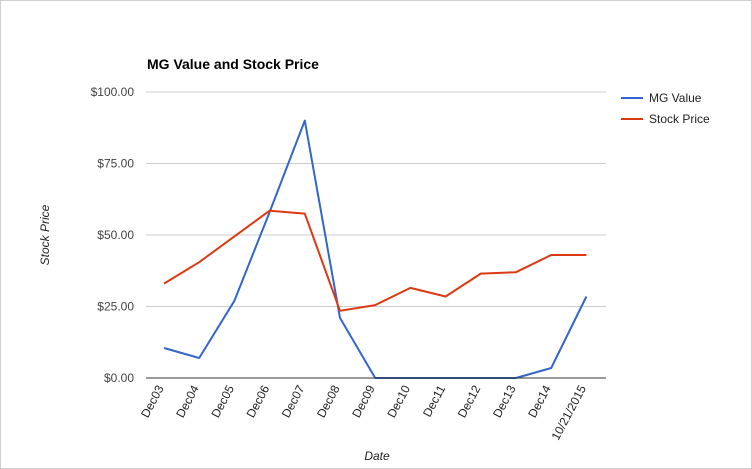 This screenshot has height=469, width=752. What do you see at coordinates (375, 260) in the screenshot?
I see `stock-price-line` at bounding box center [375, 260].